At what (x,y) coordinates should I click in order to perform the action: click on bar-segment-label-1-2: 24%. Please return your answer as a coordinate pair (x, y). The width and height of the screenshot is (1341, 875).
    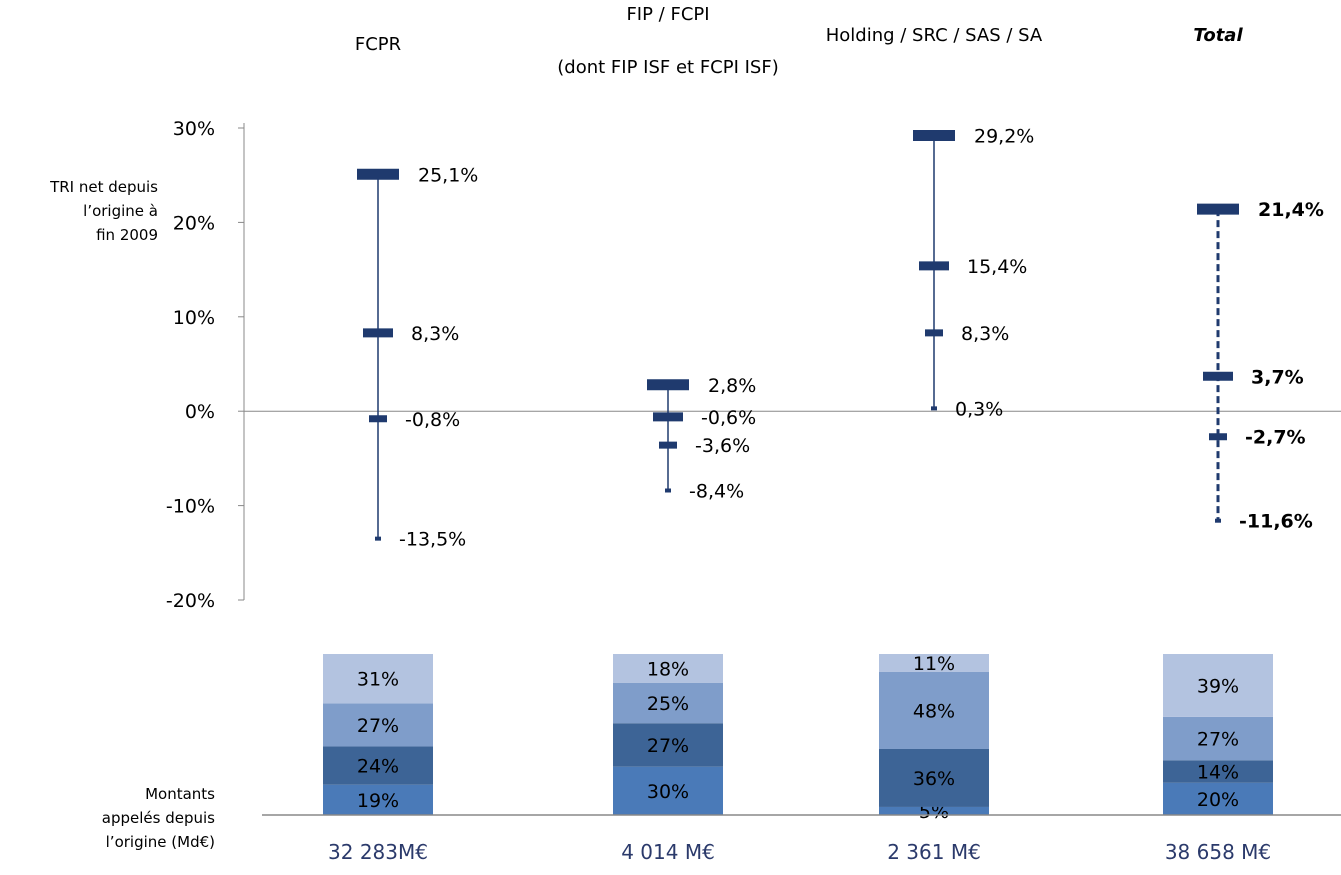
    Looking at the image, I should click on (378, 767).